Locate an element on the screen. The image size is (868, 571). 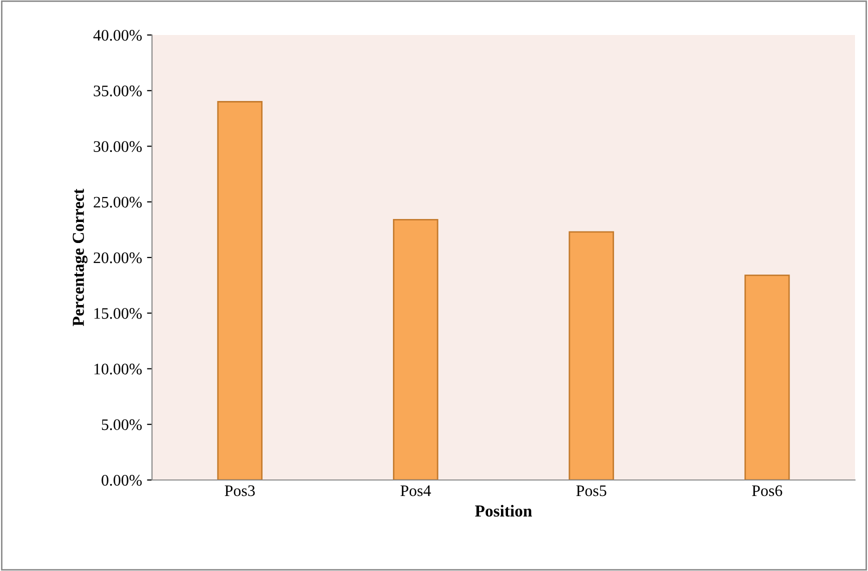
x-tick-label: Pos6 is located at coordinates (767, 490).